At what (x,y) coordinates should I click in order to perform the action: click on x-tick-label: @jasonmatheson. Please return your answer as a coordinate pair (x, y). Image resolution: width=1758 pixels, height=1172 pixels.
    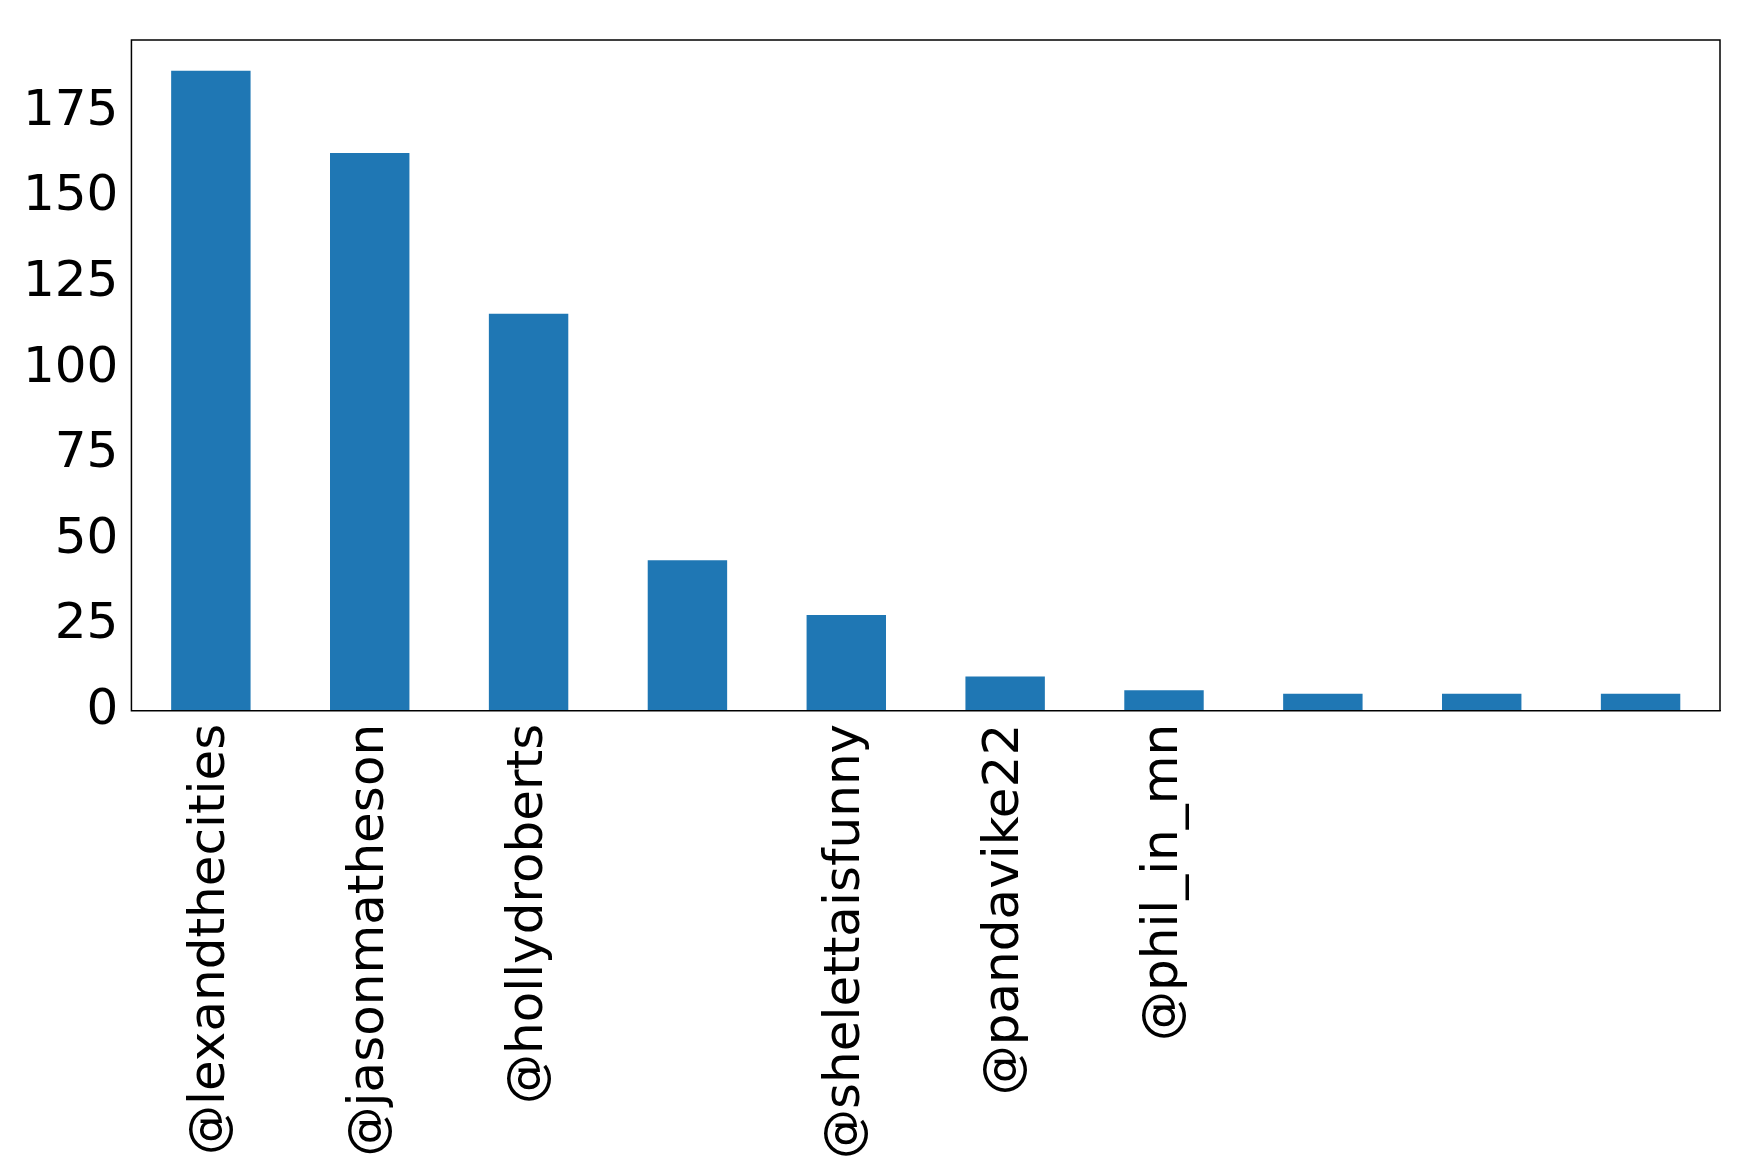
    Looking at the image, I should click on (365, 940).